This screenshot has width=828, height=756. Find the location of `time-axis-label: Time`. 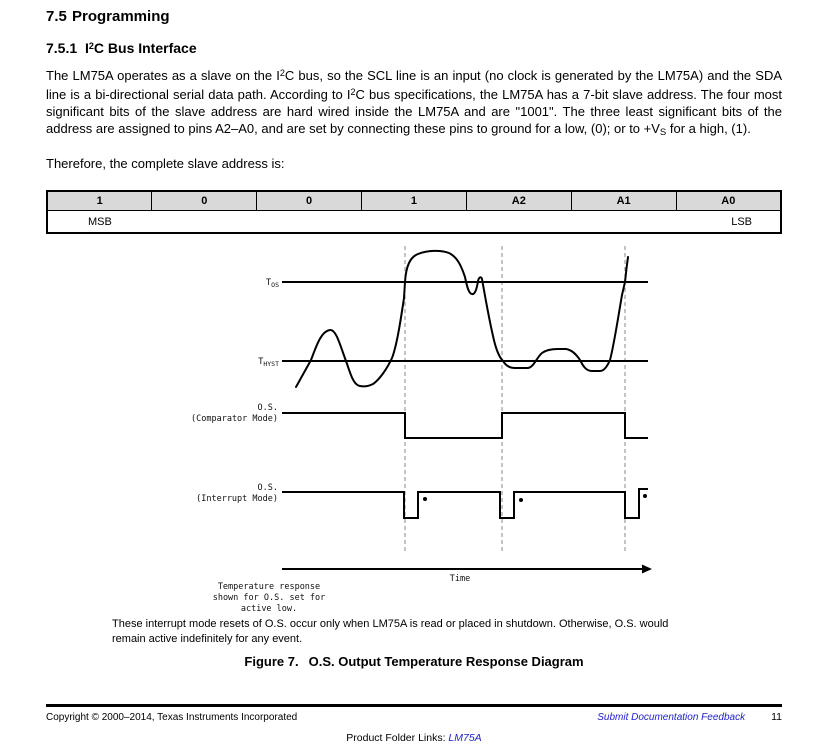

time-axis-label: Time is located at coordinates (460, 579).